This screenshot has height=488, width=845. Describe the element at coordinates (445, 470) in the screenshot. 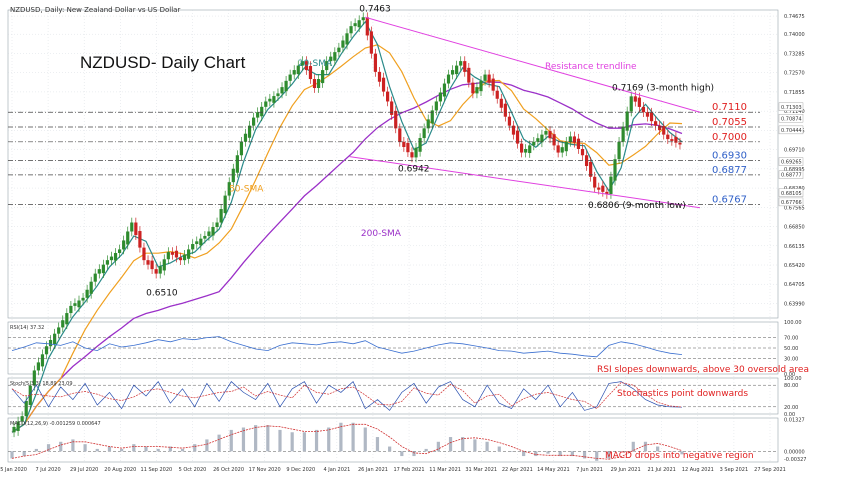

I see `x-tick-label: 11 Mar 2021` at that location.